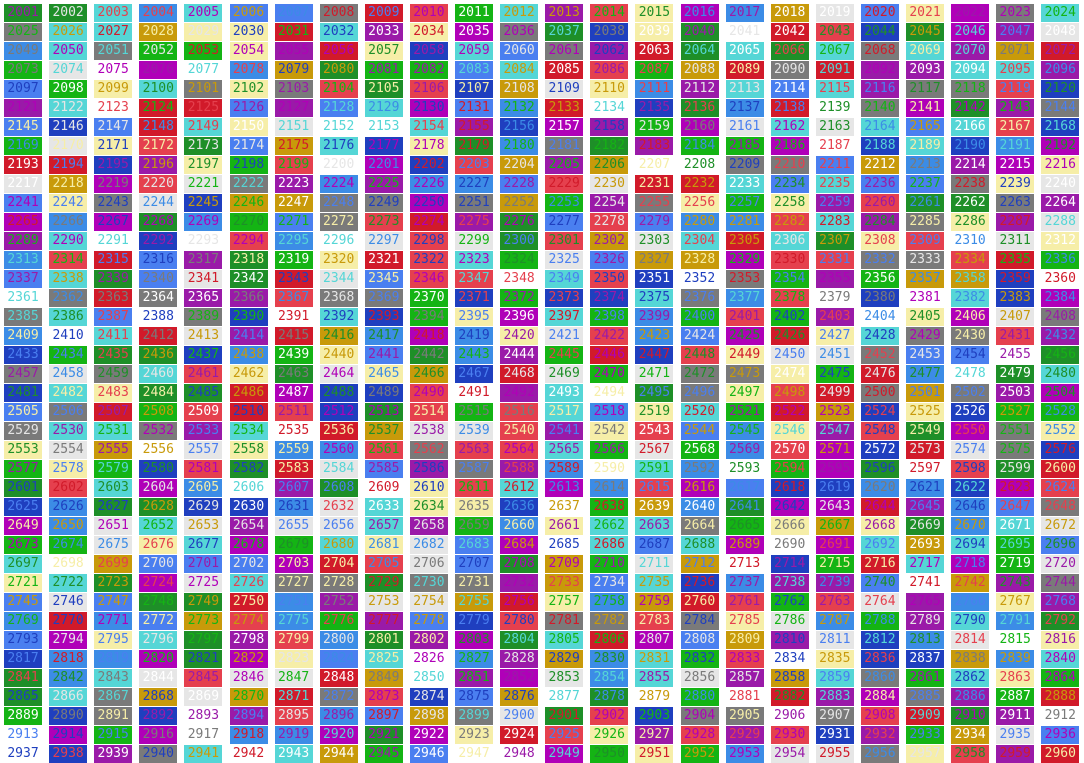 Image resolution: width=1084 pixels, height=763 pixels. Describe the element at coordinates (925, 317) in the screenshot. I see `number-cell: 2405` at that location.